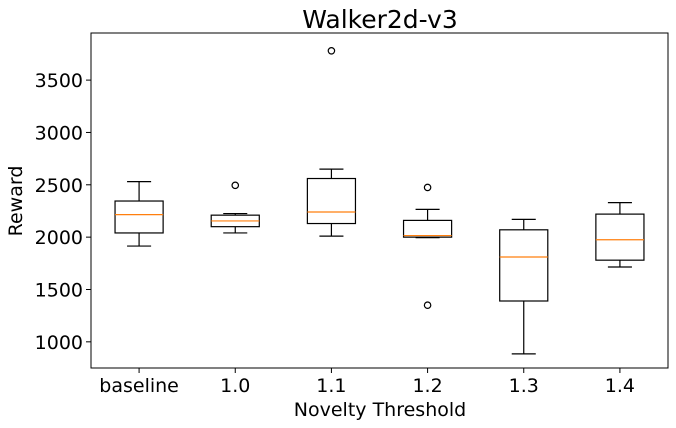 The width and height of the screenshot is (676, 428). I want to click on x-tick-label: 1.2, so click(427, 386).